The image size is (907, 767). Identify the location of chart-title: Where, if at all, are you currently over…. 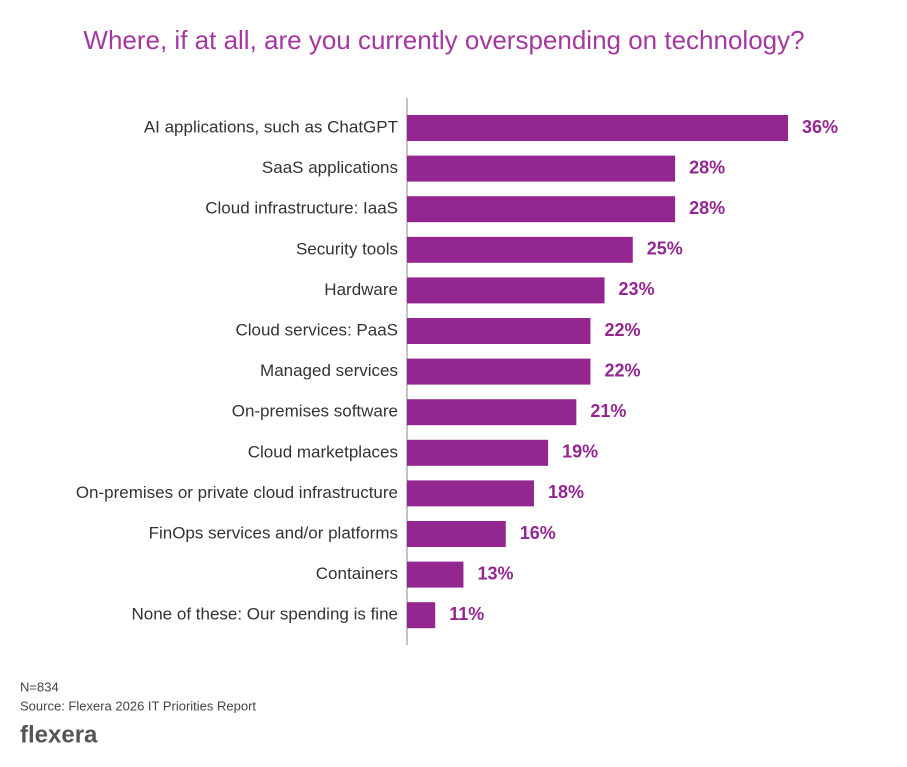
(443, 40).